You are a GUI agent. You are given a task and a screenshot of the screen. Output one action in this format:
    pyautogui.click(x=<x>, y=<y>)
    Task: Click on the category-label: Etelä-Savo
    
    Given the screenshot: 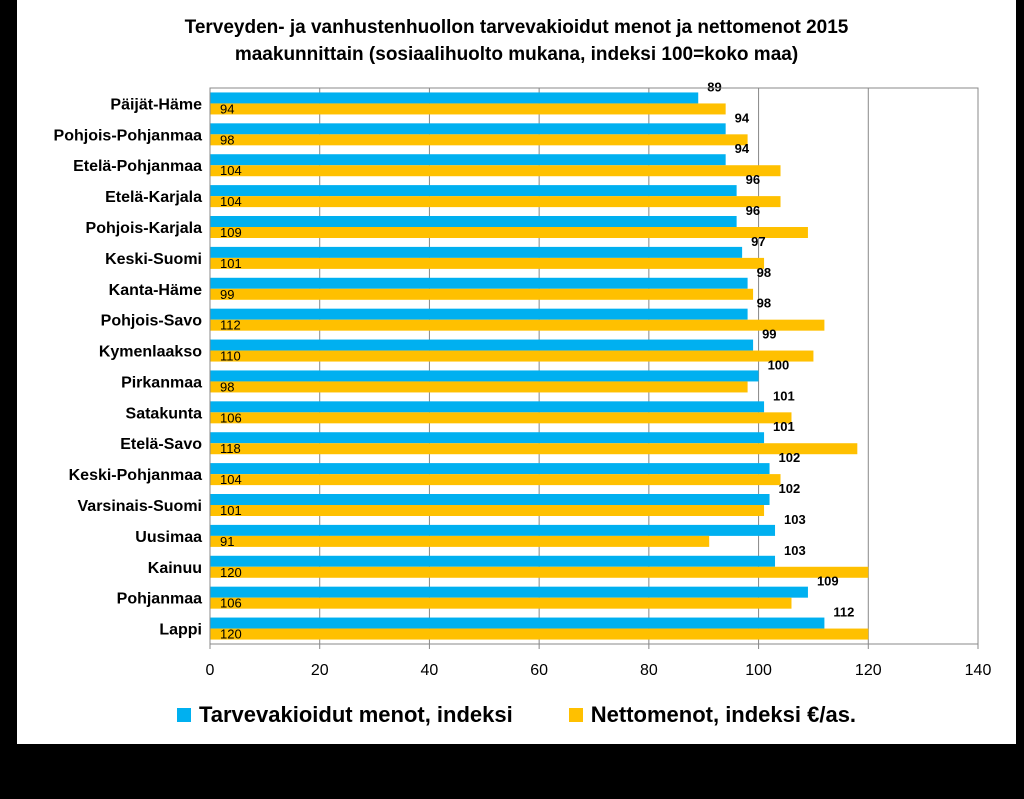 What is the action you would take?
    pyautogui.click(x=161, y=444)
    